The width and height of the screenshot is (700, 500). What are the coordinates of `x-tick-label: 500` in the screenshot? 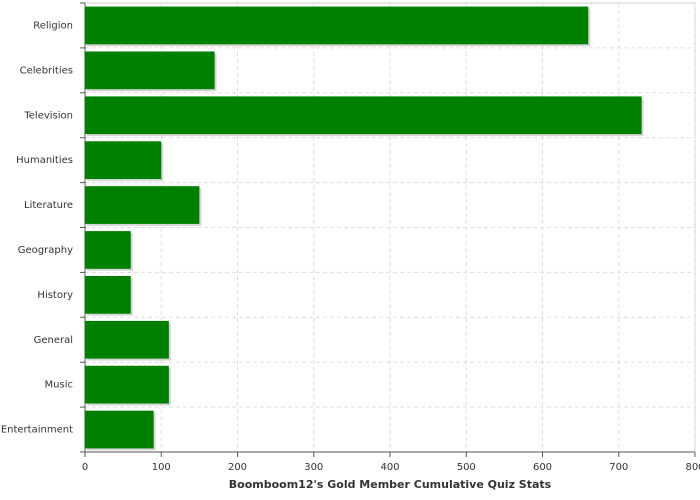 It's located at (466, 467).